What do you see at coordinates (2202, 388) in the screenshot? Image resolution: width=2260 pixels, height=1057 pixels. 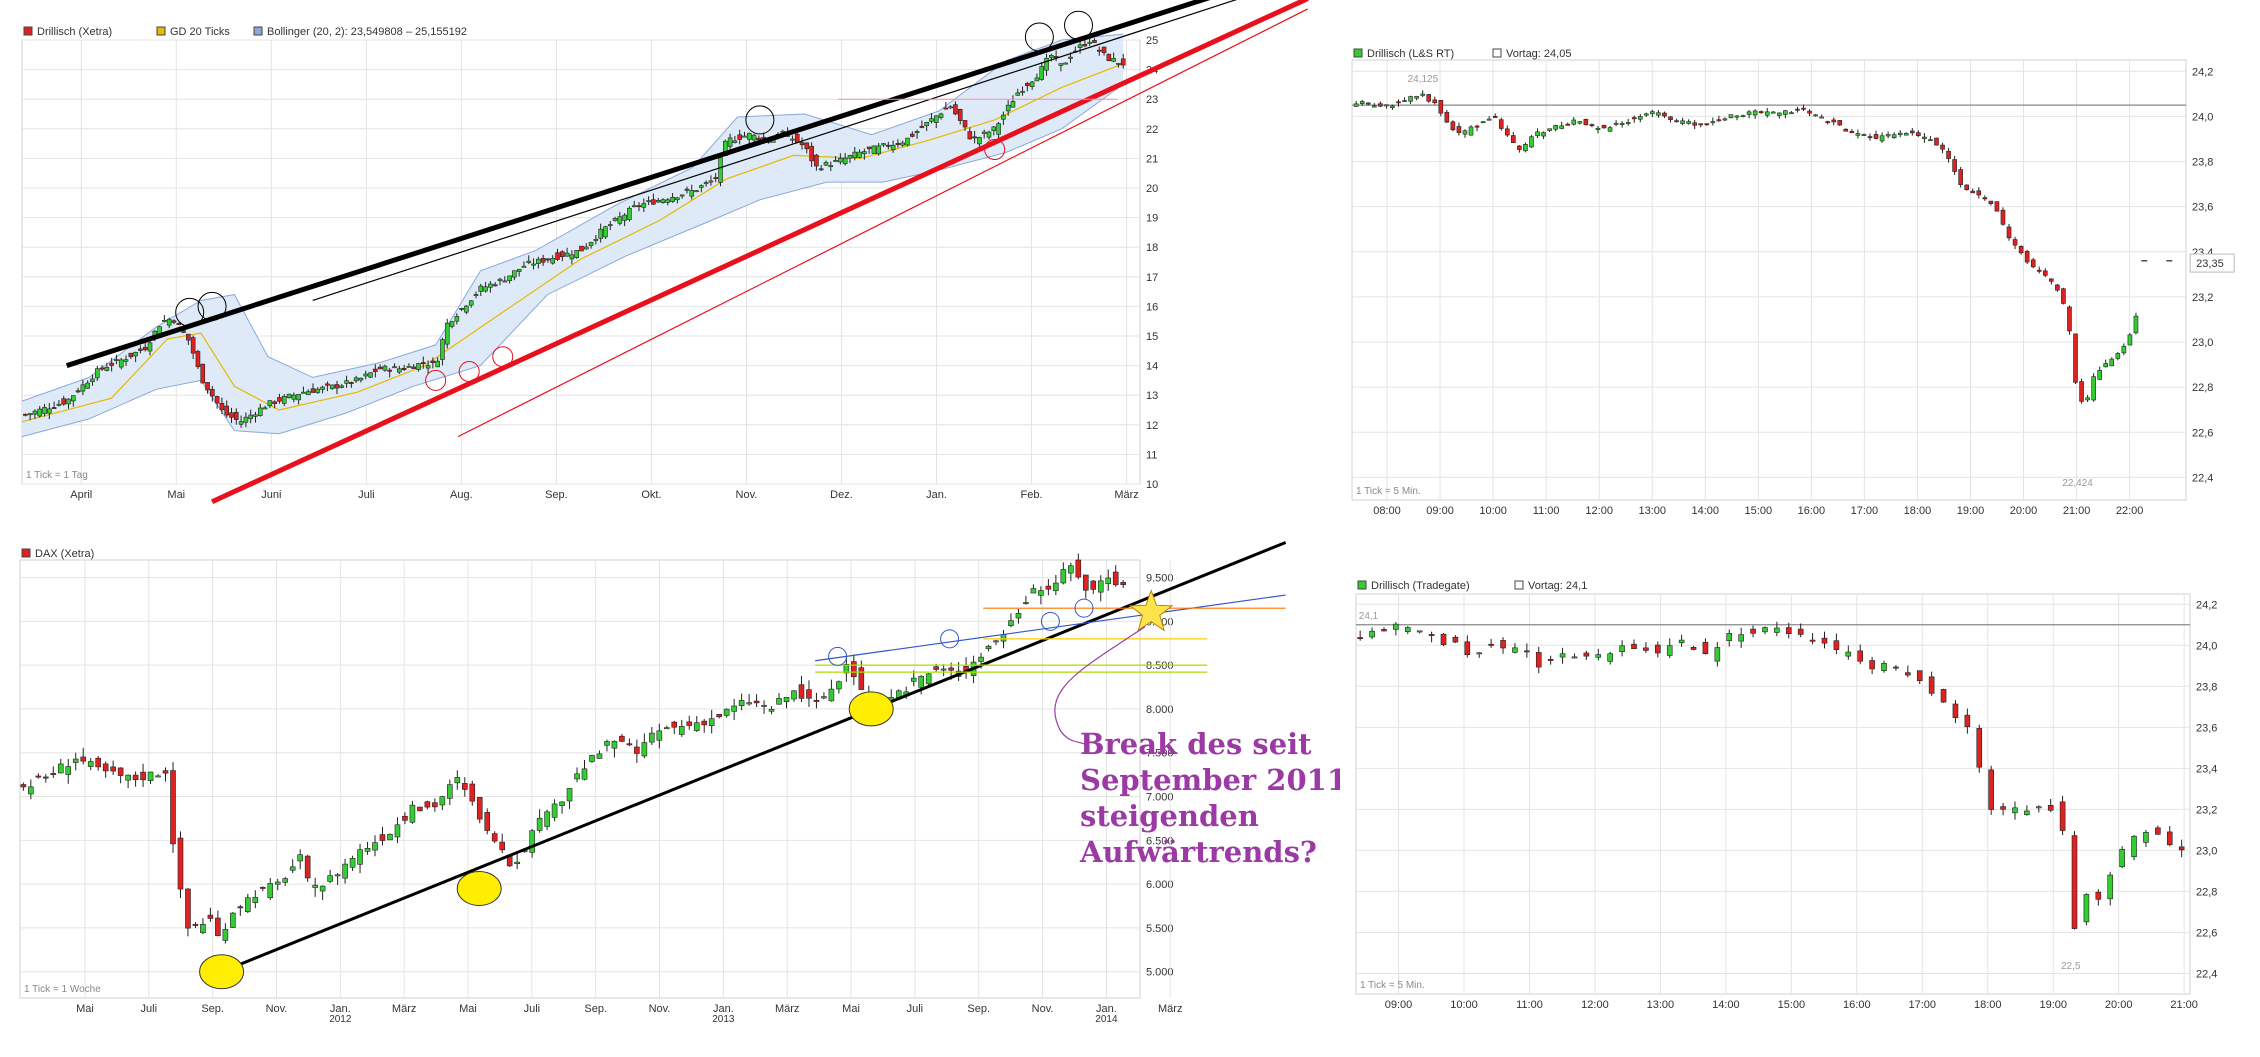 I see `y-tick-label: 22,8` at bounding box center [2202, 388].